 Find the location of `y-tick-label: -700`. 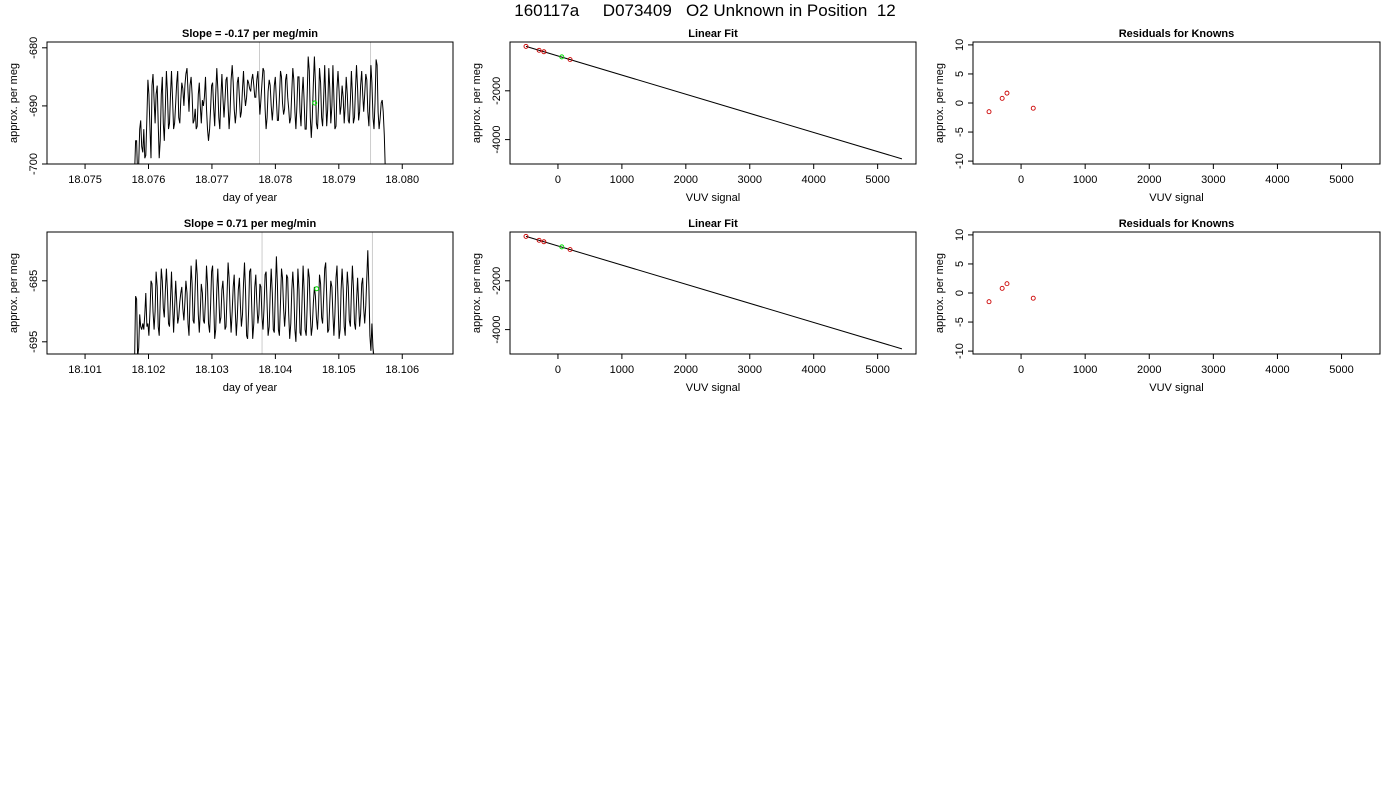

y-tick-label: -700 is located at coordinates (34, 164).